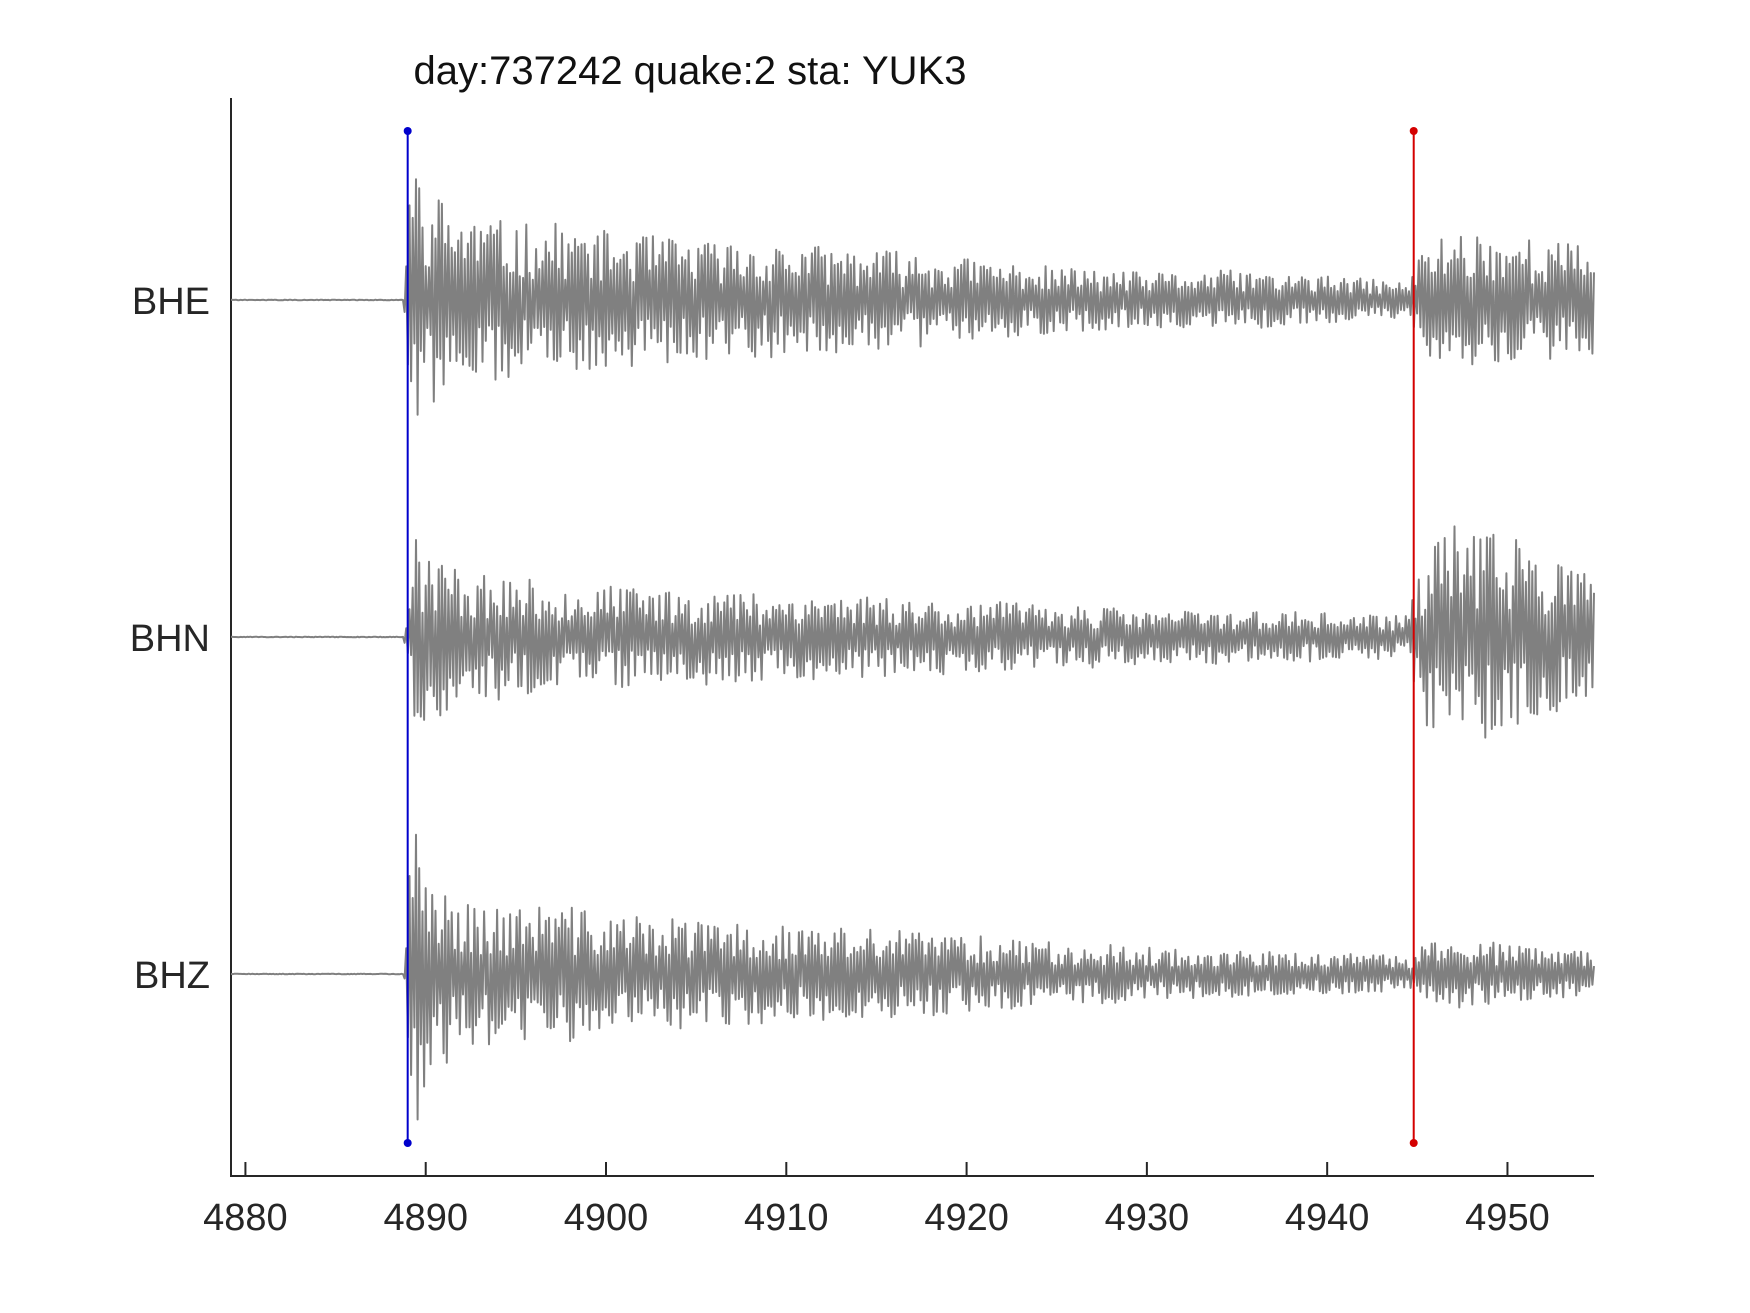  Describe the element at coordinates (245, 1218) in the screenshot. I see `x-tick-label: 4880` at that location.